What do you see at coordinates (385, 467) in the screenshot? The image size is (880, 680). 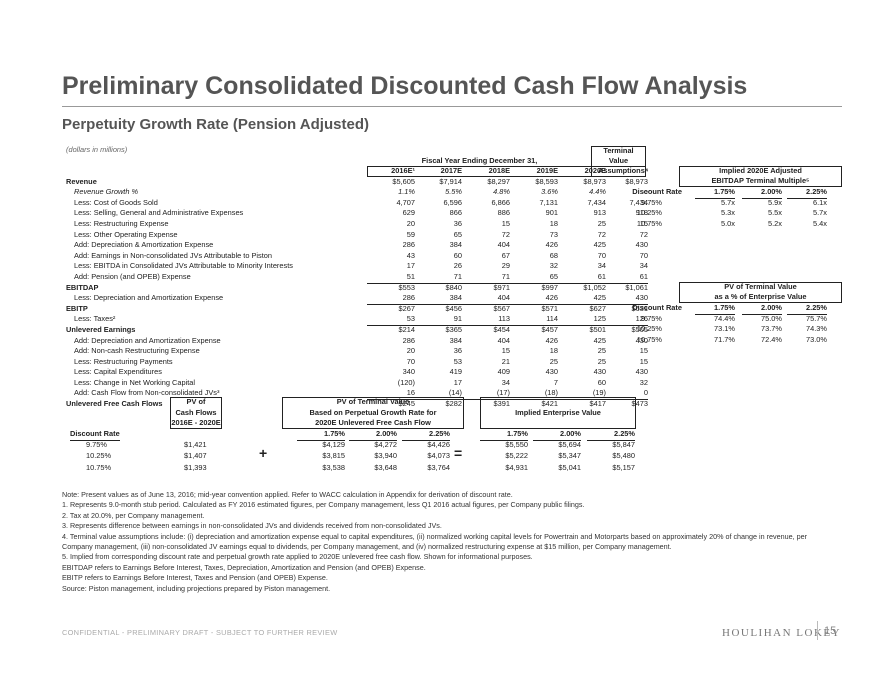 I see `pv-terminal-value: $3,648` at bounding box center [385, 467].